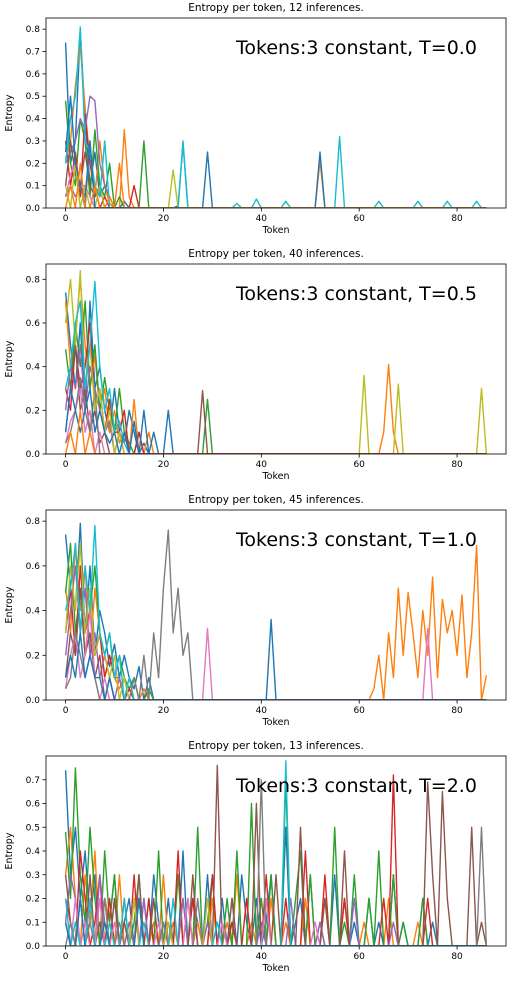 The height and width of the screenshot is (985, 520). Describe the element at coordinates (276, 8) in the screenshot. I see `chart-title: Entropy per token, 12 inferences.` at that location.